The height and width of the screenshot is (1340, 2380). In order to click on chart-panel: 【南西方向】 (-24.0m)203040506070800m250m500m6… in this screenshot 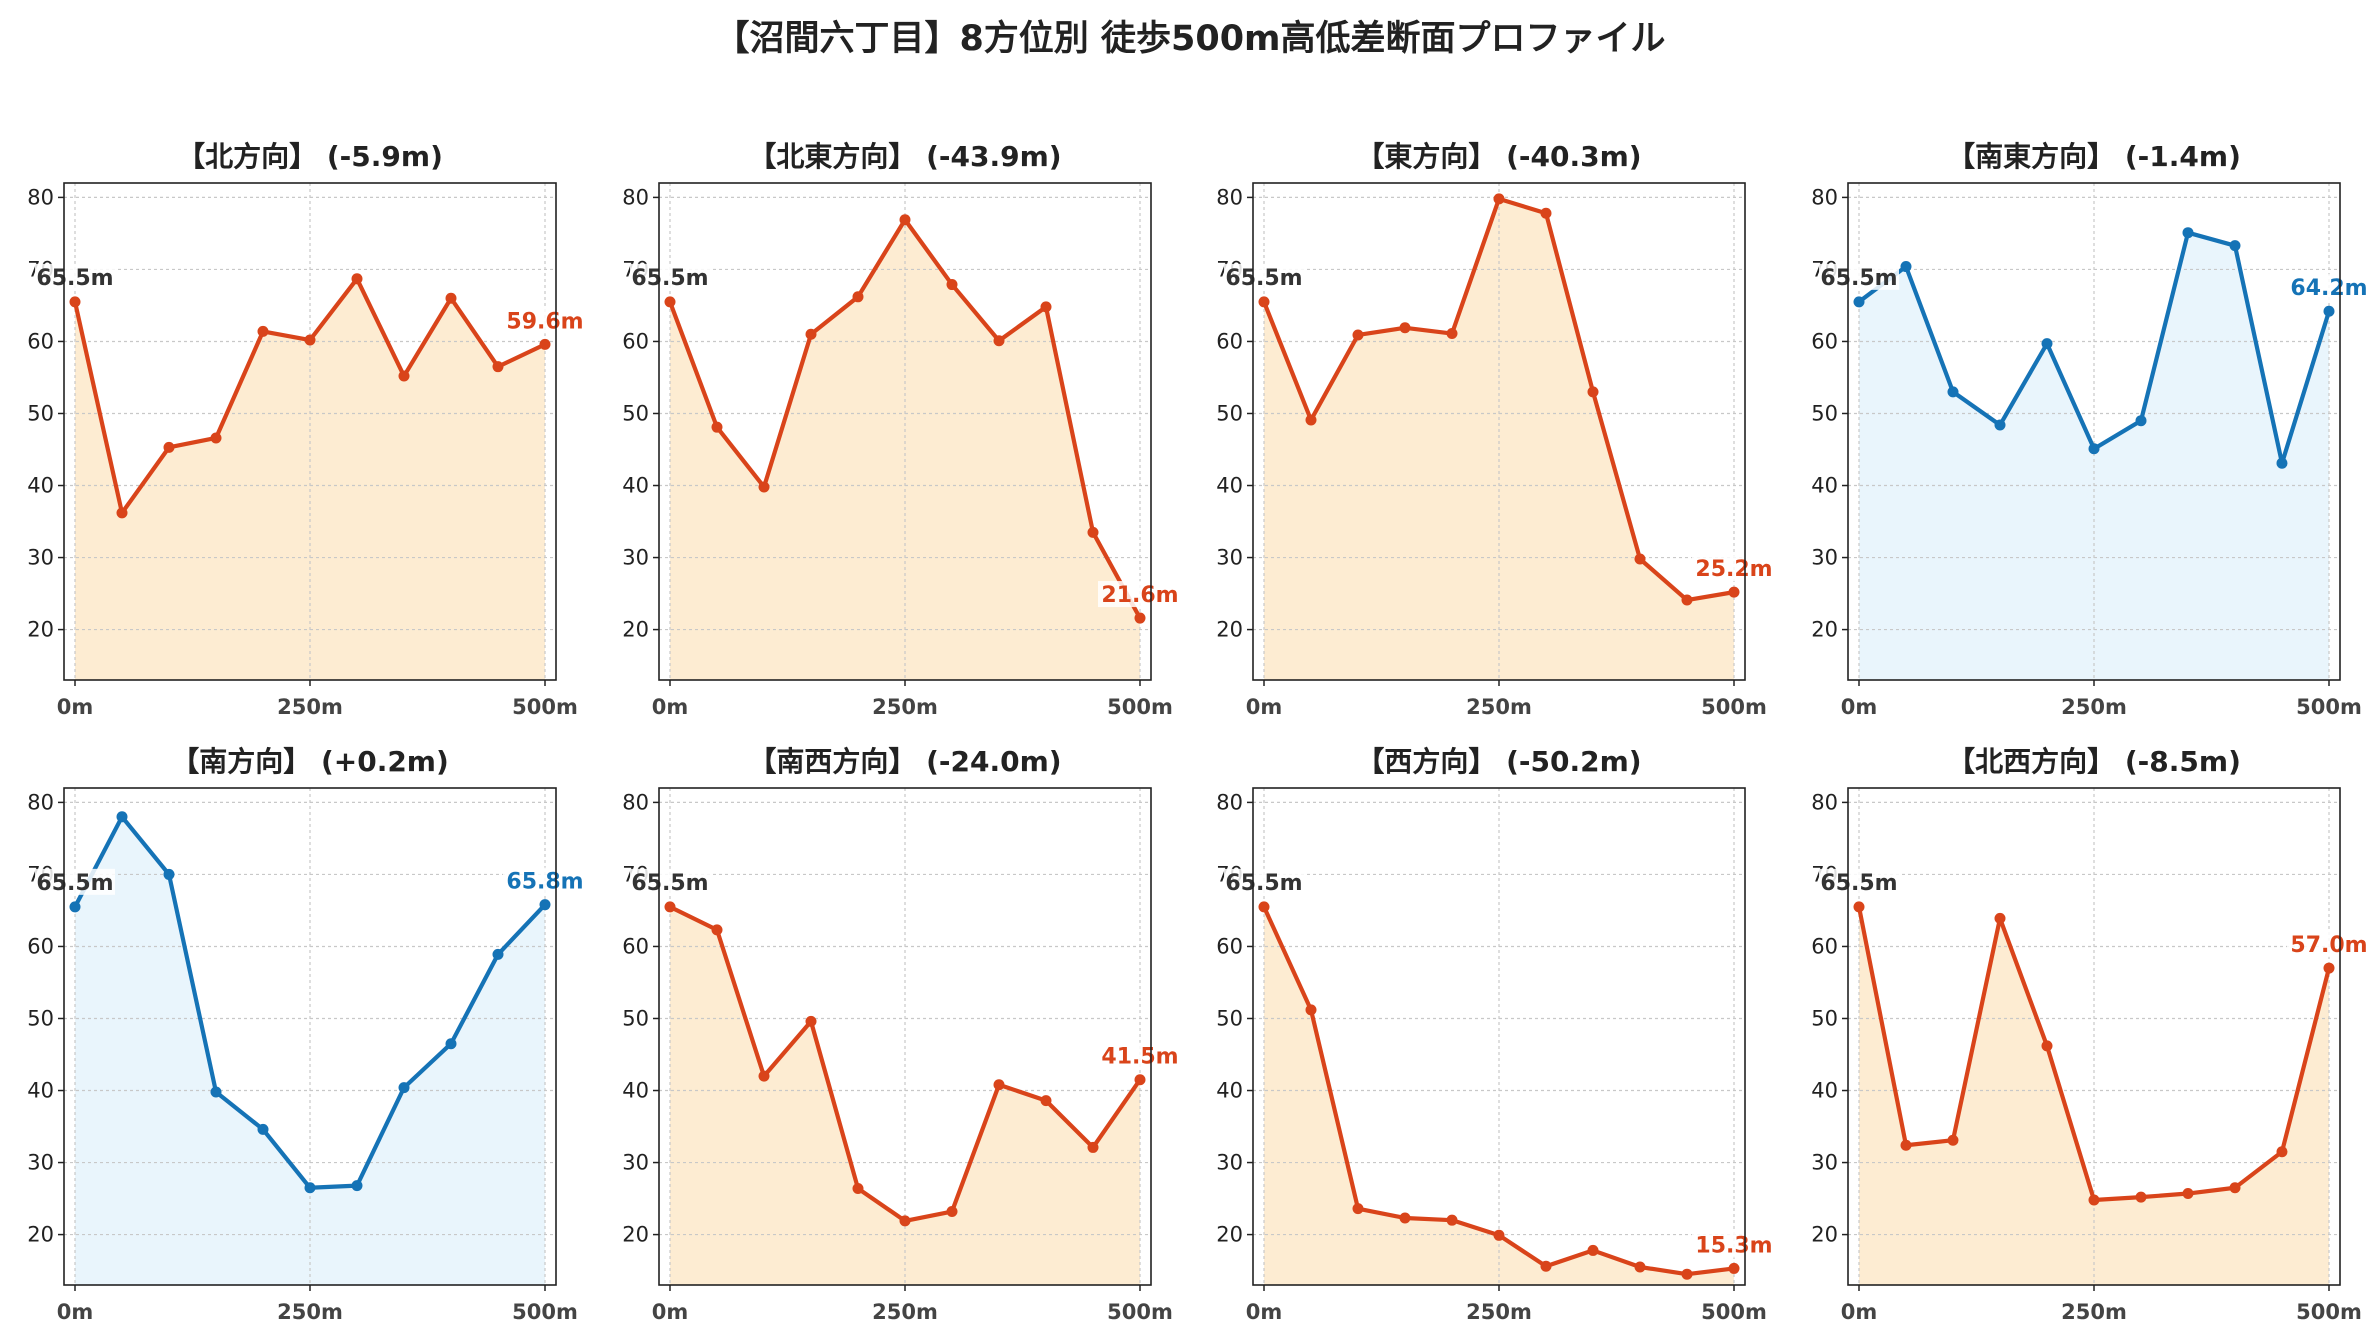, I will do `click(902, 1034)`.